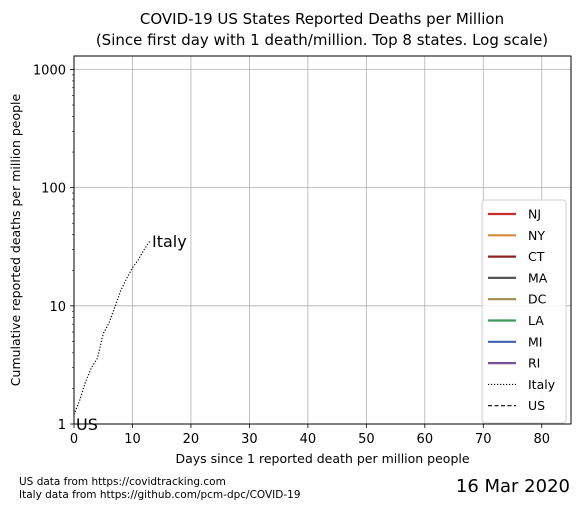 This screenshot has width=582, height=512. What do you see at coordinates (483, 439) in the screenshot?
I see `x-tick-label: 70` at bounding box center [483, 439].